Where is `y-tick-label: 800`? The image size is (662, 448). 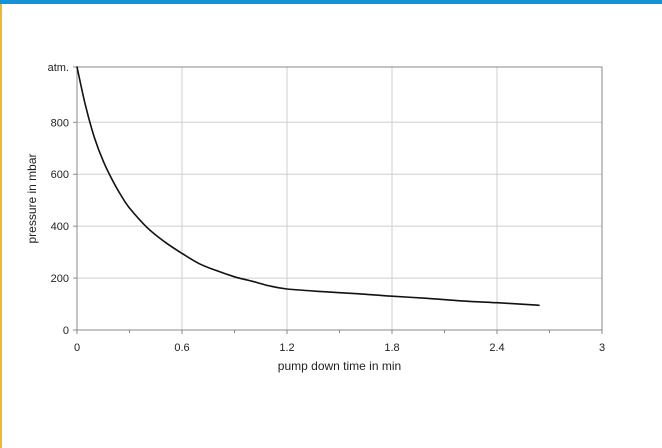 y-tick-label: 800 is located at coordinates (60, 123).